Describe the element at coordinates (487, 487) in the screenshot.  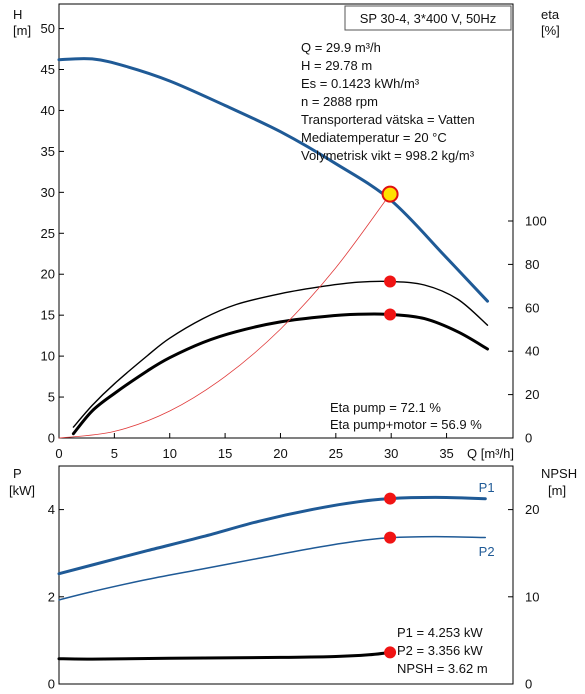
I see `p1-series-label: P1` at that location.